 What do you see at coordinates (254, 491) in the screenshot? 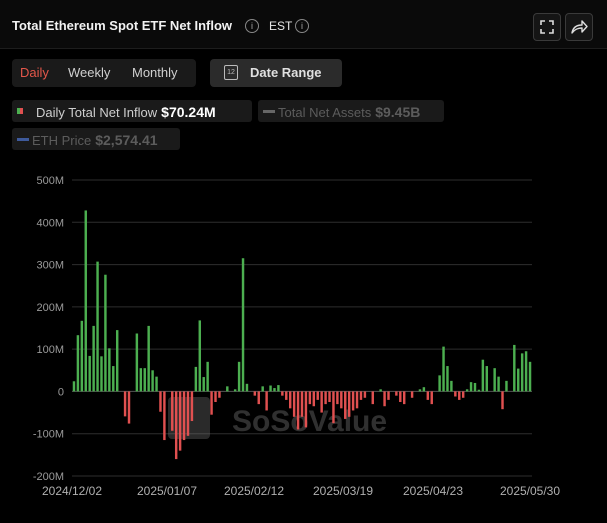
I see `x-tick-label: 2025/02/12` at bounding box center [254, 491].